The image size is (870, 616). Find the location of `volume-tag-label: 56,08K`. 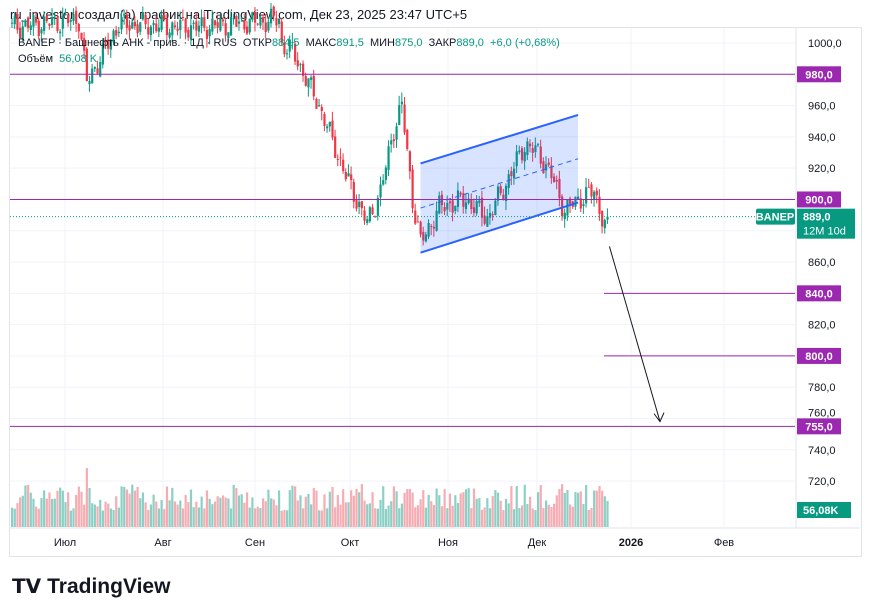

volume-tag-label: 56,08K is located at coordinates (821, 511).